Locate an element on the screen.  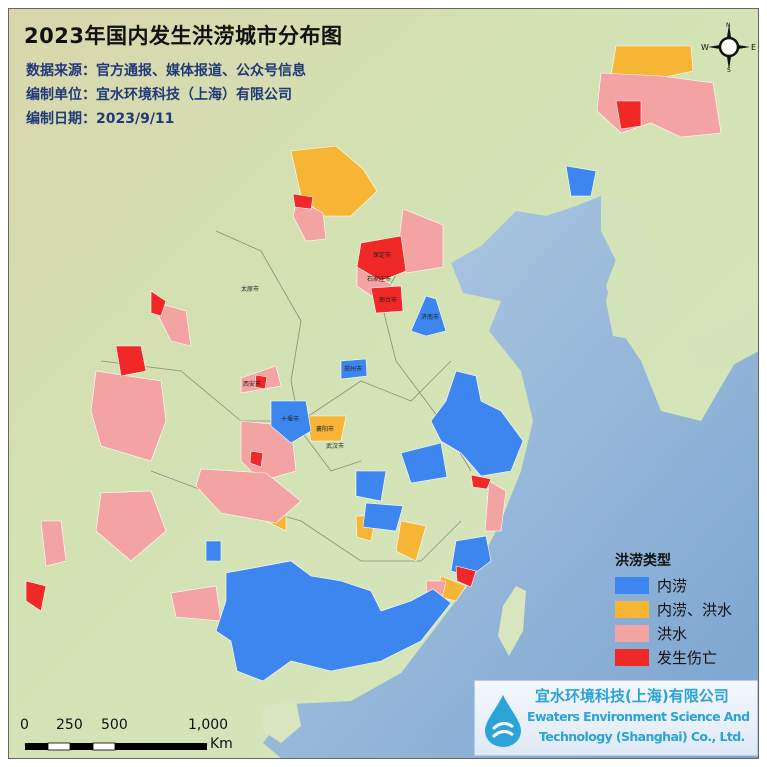
compass-e: E is located at coordinates (753, 47).